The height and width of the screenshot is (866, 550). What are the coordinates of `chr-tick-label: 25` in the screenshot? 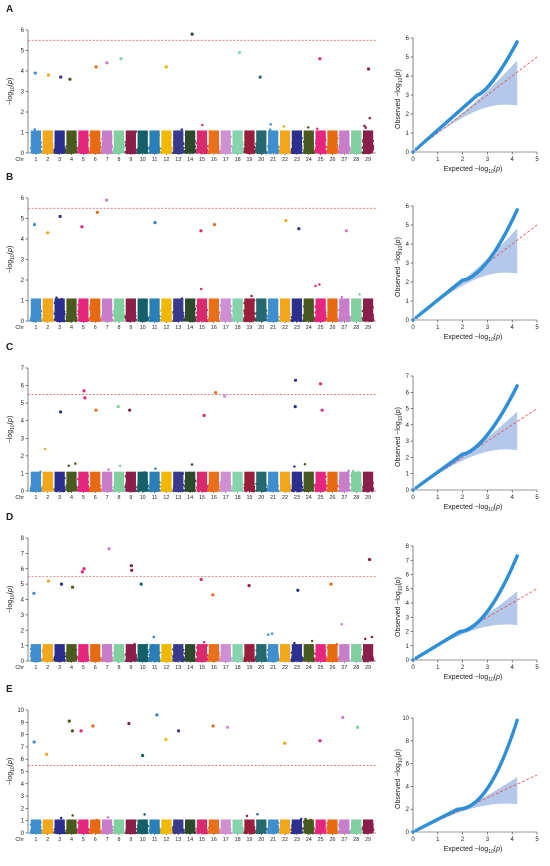 It's located at (321, 498).